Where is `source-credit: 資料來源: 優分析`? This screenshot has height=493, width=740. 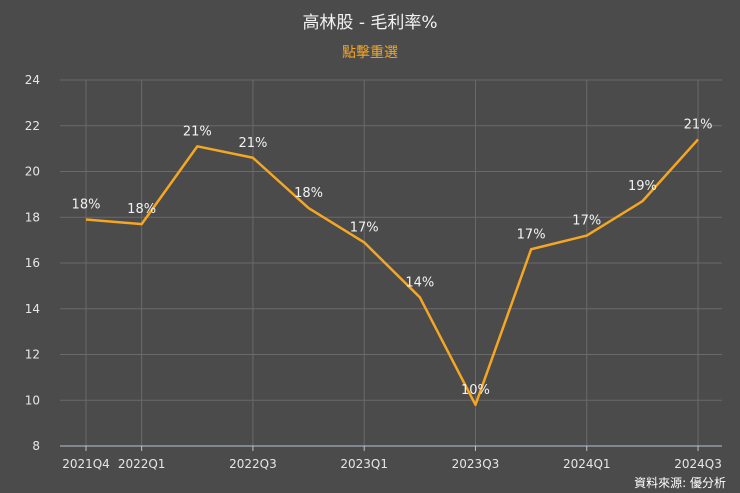 source-credit: 資料來源: 優分析 is located at coordinates (680, 483).